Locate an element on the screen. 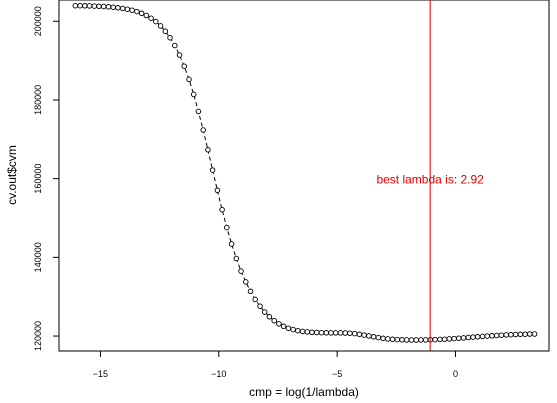 The image size is (557, 403). x-axis-title: cmp = log(1/lambda) is located at coordinates (304, 392).